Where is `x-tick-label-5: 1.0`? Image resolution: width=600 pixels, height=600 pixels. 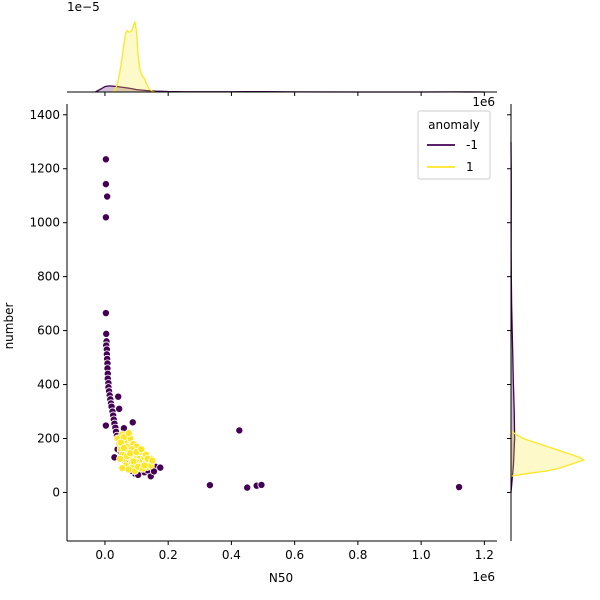
x-tick-label-5: 1.0 is located at coordinates (421, 555).